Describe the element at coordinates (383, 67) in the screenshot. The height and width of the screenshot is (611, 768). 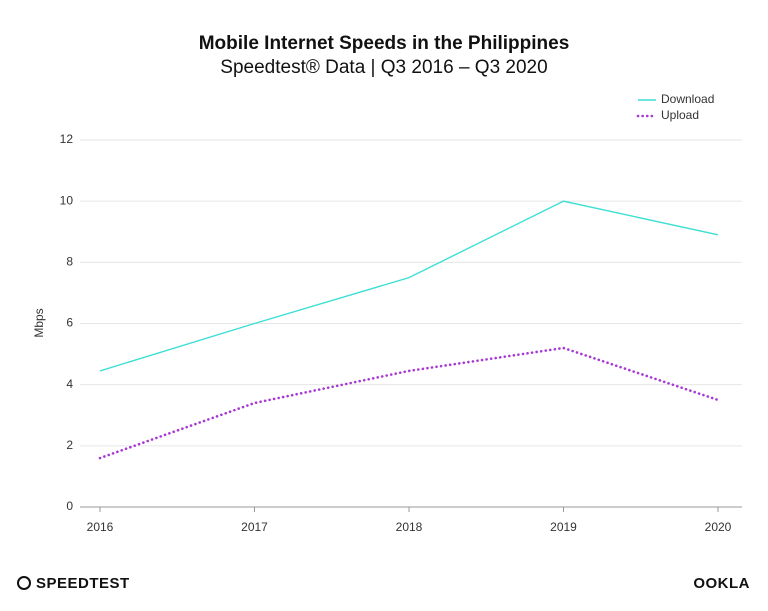
I see `chart-subtitle: Speedtest® Data | Q3 2016 – Q3 2020` at that location.